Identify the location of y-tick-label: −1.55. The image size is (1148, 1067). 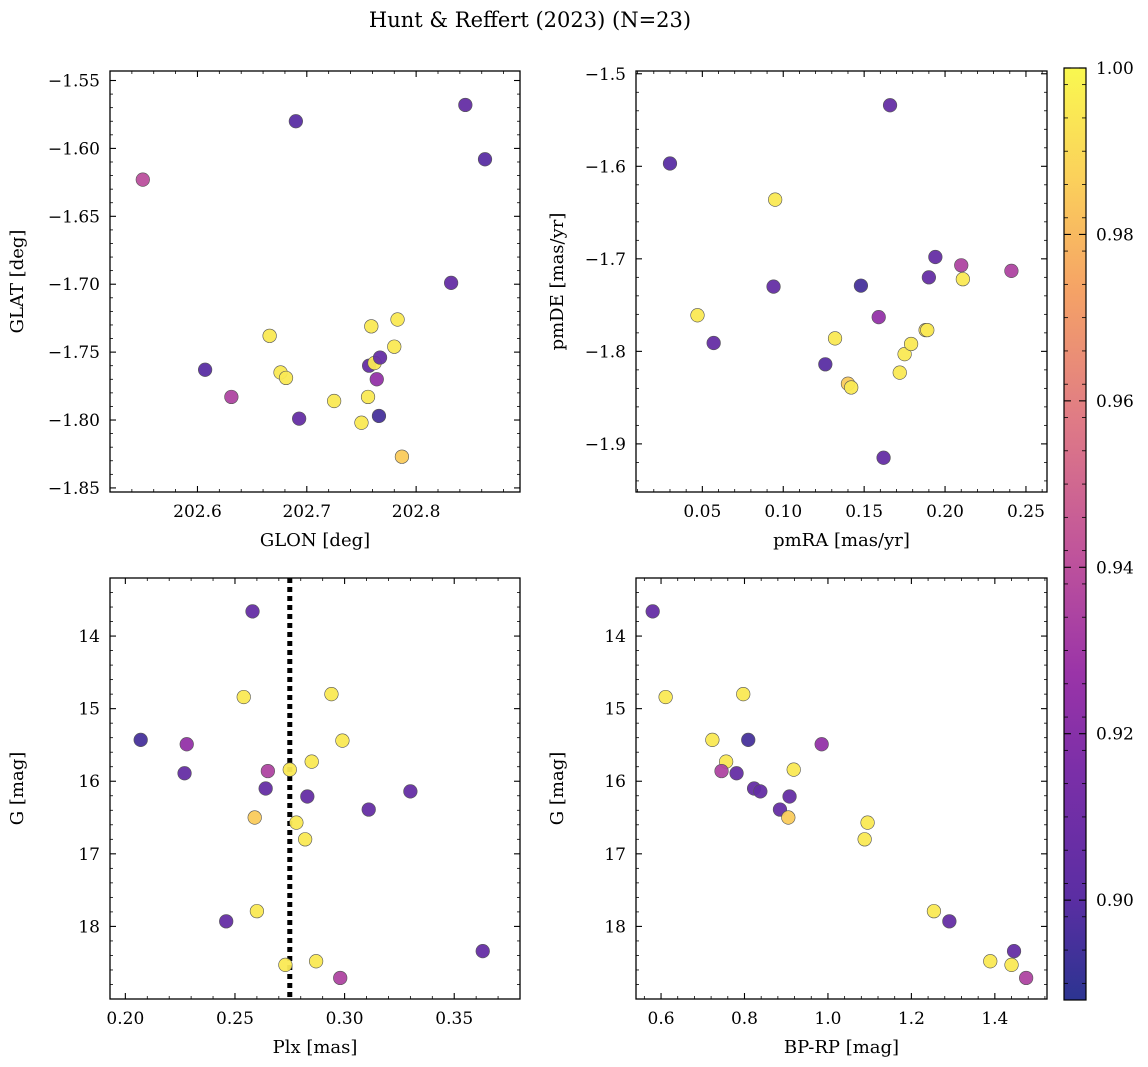
(74, 82).